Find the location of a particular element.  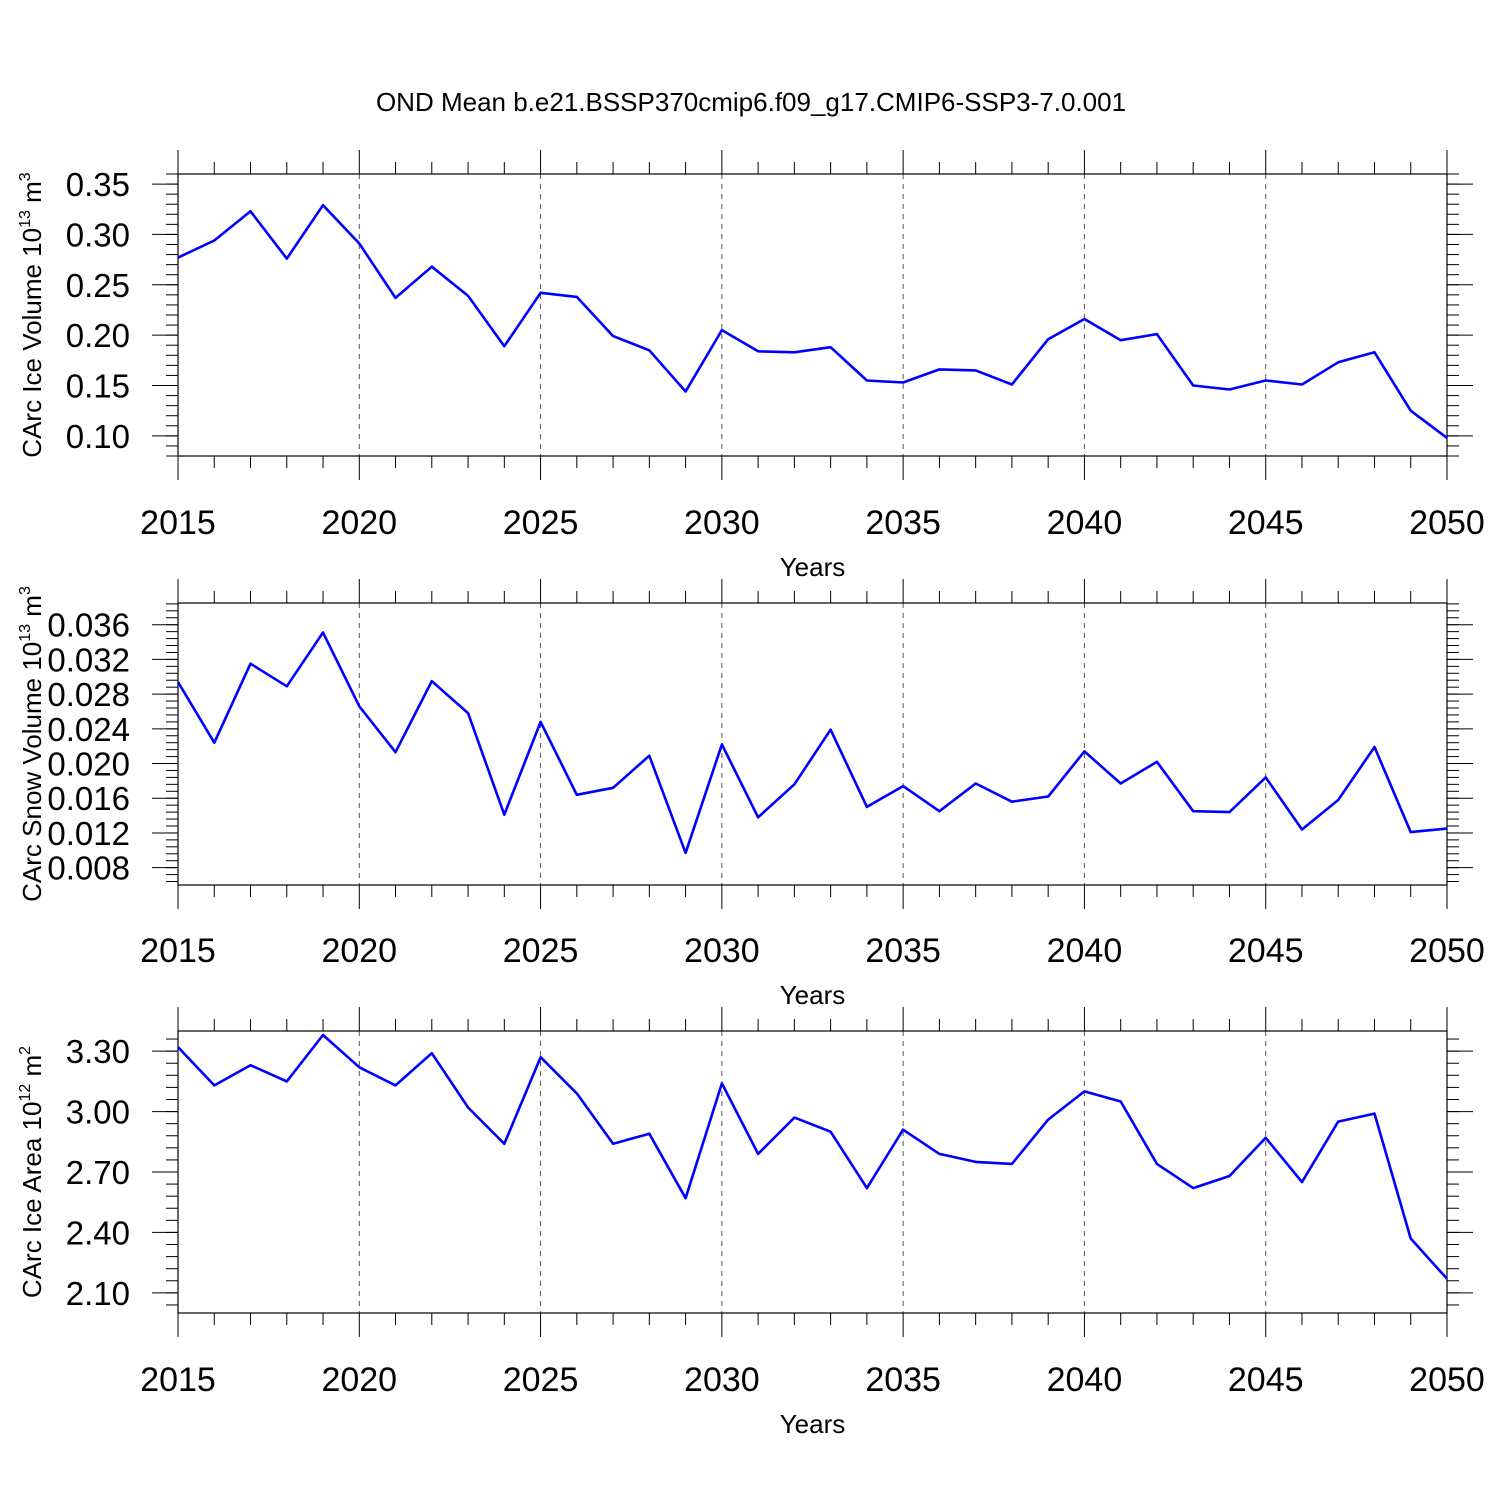

y-tick-label: 0.020 is located at coordinates (88, 764).